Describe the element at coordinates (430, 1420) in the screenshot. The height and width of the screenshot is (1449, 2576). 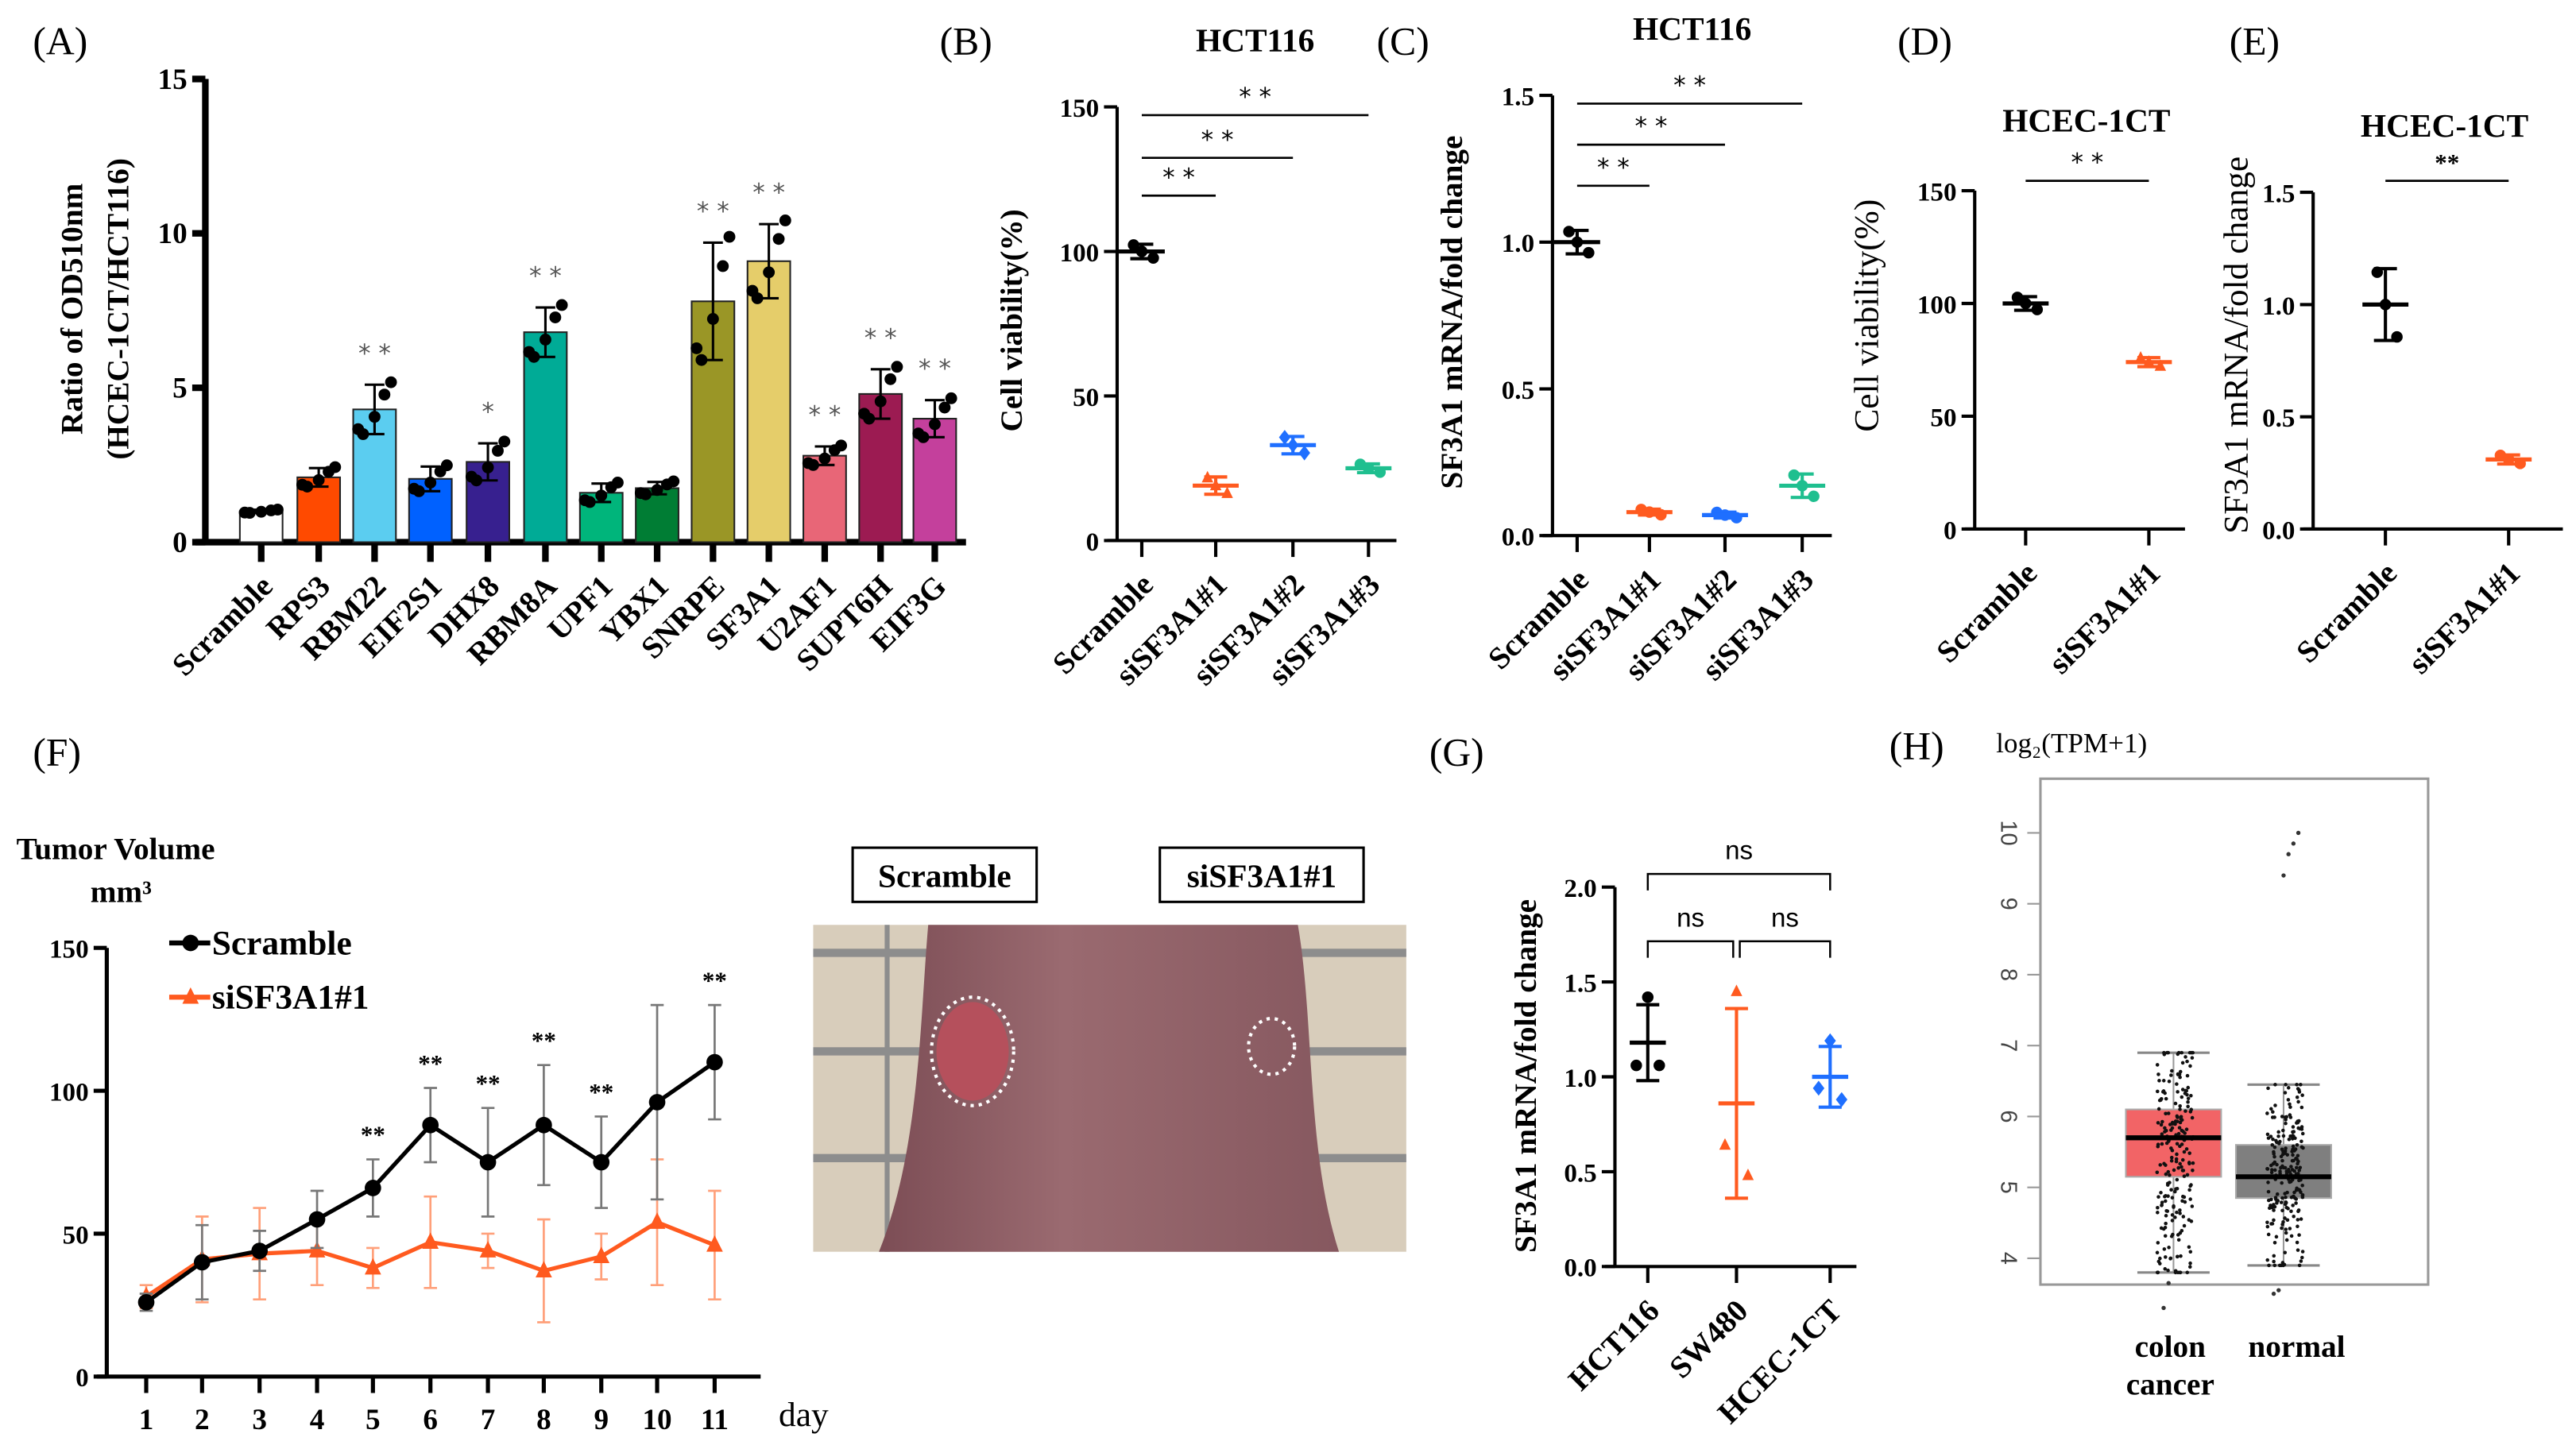
I see `x-tick-label: 6` at that location.